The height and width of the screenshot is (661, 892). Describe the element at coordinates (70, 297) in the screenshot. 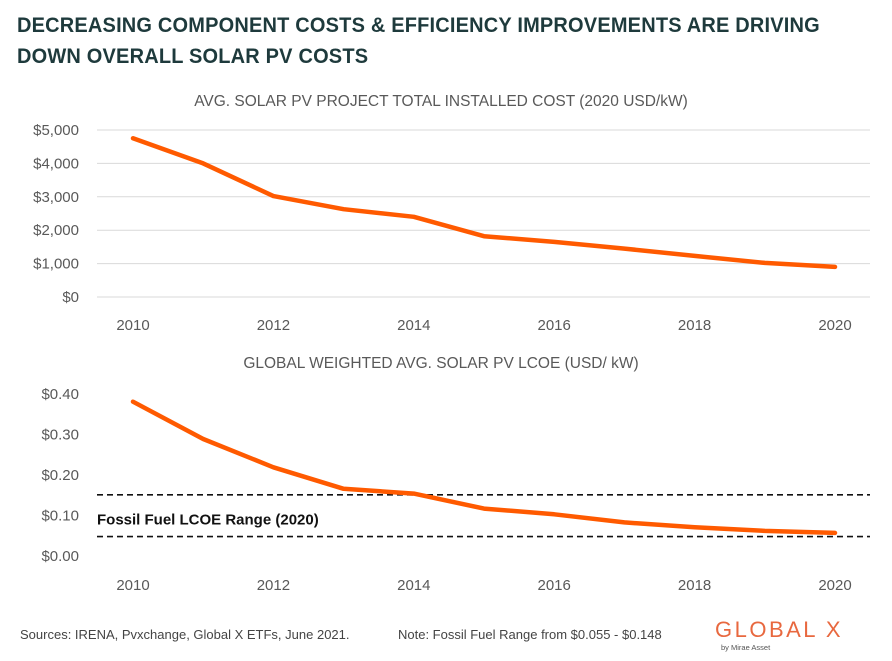

I see `chart-1-y-tick-label: $0` at that location.